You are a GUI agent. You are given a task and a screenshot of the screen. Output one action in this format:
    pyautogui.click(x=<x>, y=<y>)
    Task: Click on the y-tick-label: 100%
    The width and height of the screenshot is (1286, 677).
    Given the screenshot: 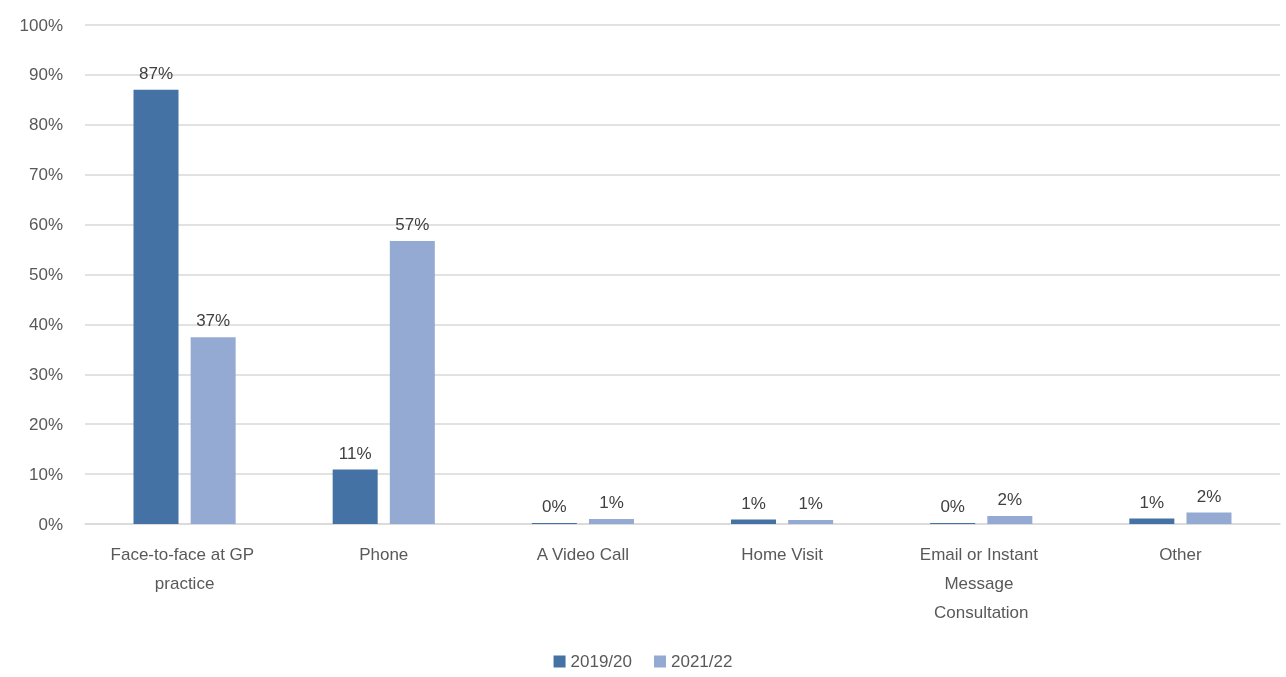 What is the action you would take?
    pyautogui.click(x=41, y=25)
    